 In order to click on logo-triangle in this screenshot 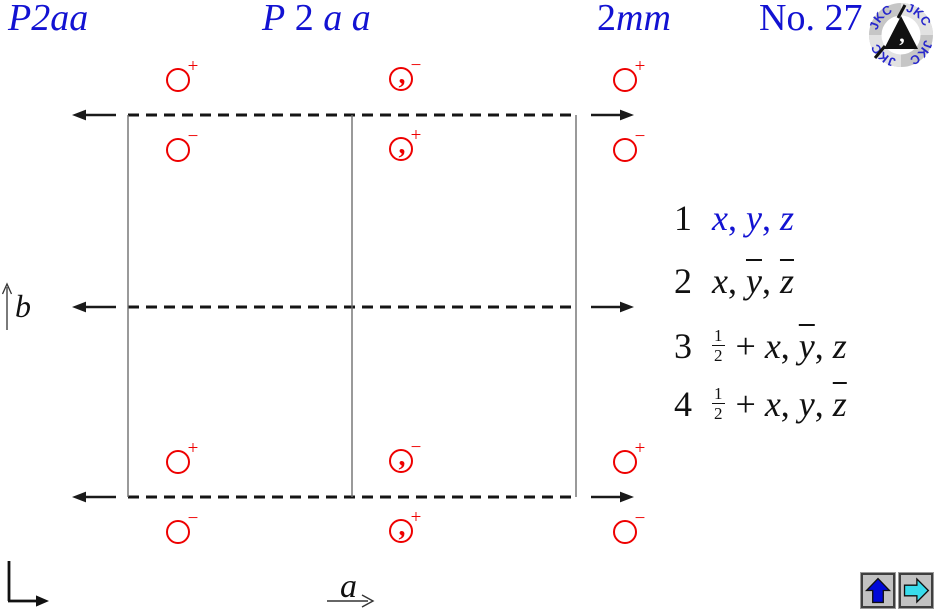, I will do `click(901, 32)`.